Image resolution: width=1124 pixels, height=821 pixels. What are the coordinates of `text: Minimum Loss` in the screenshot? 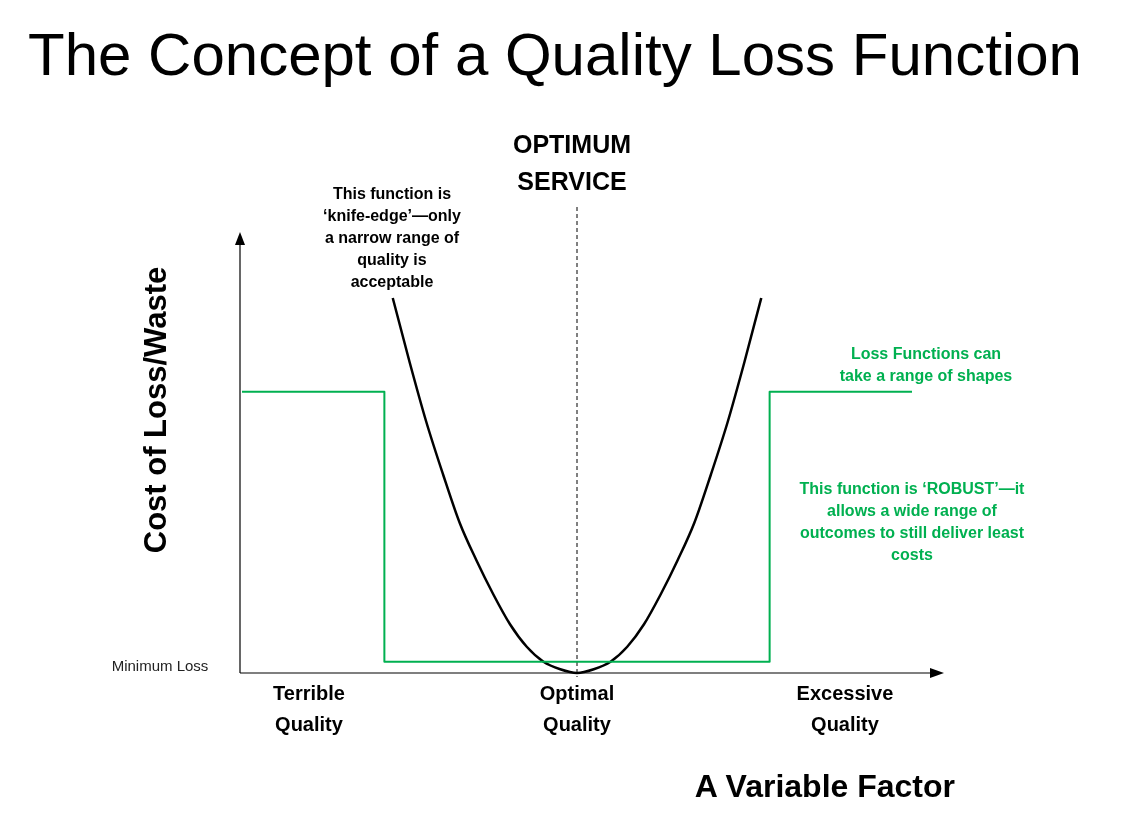 It's located at (160, 665).